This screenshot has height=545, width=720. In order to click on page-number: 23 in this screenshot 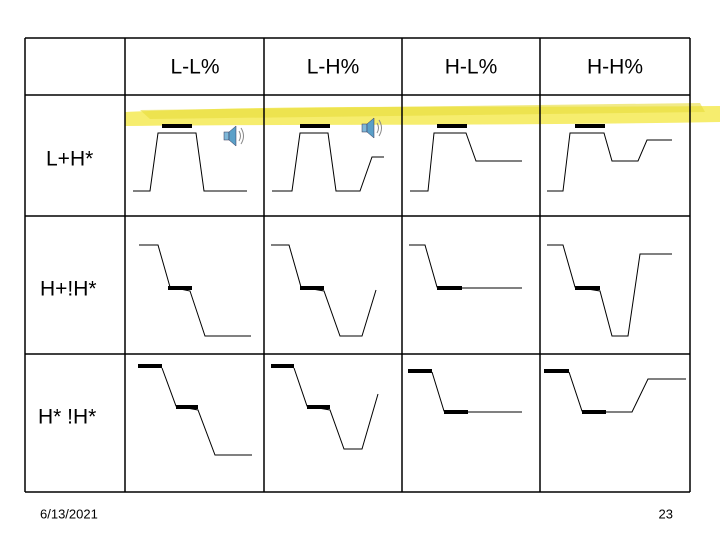, I will do `click(666, 513)`.